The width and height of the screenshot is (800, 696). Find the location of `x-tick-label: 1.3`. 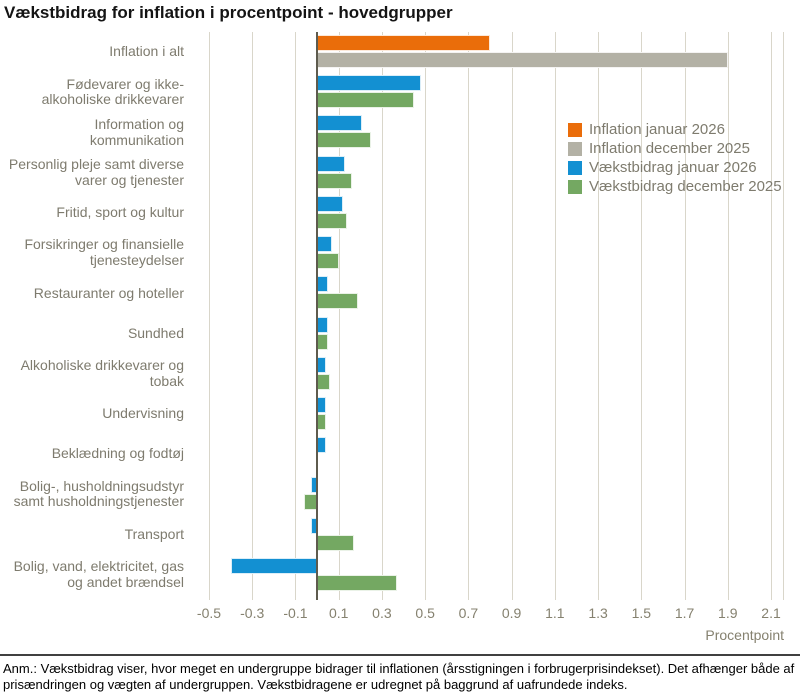

x-tick-label: 1.3 is located at coordinates (598, 613).